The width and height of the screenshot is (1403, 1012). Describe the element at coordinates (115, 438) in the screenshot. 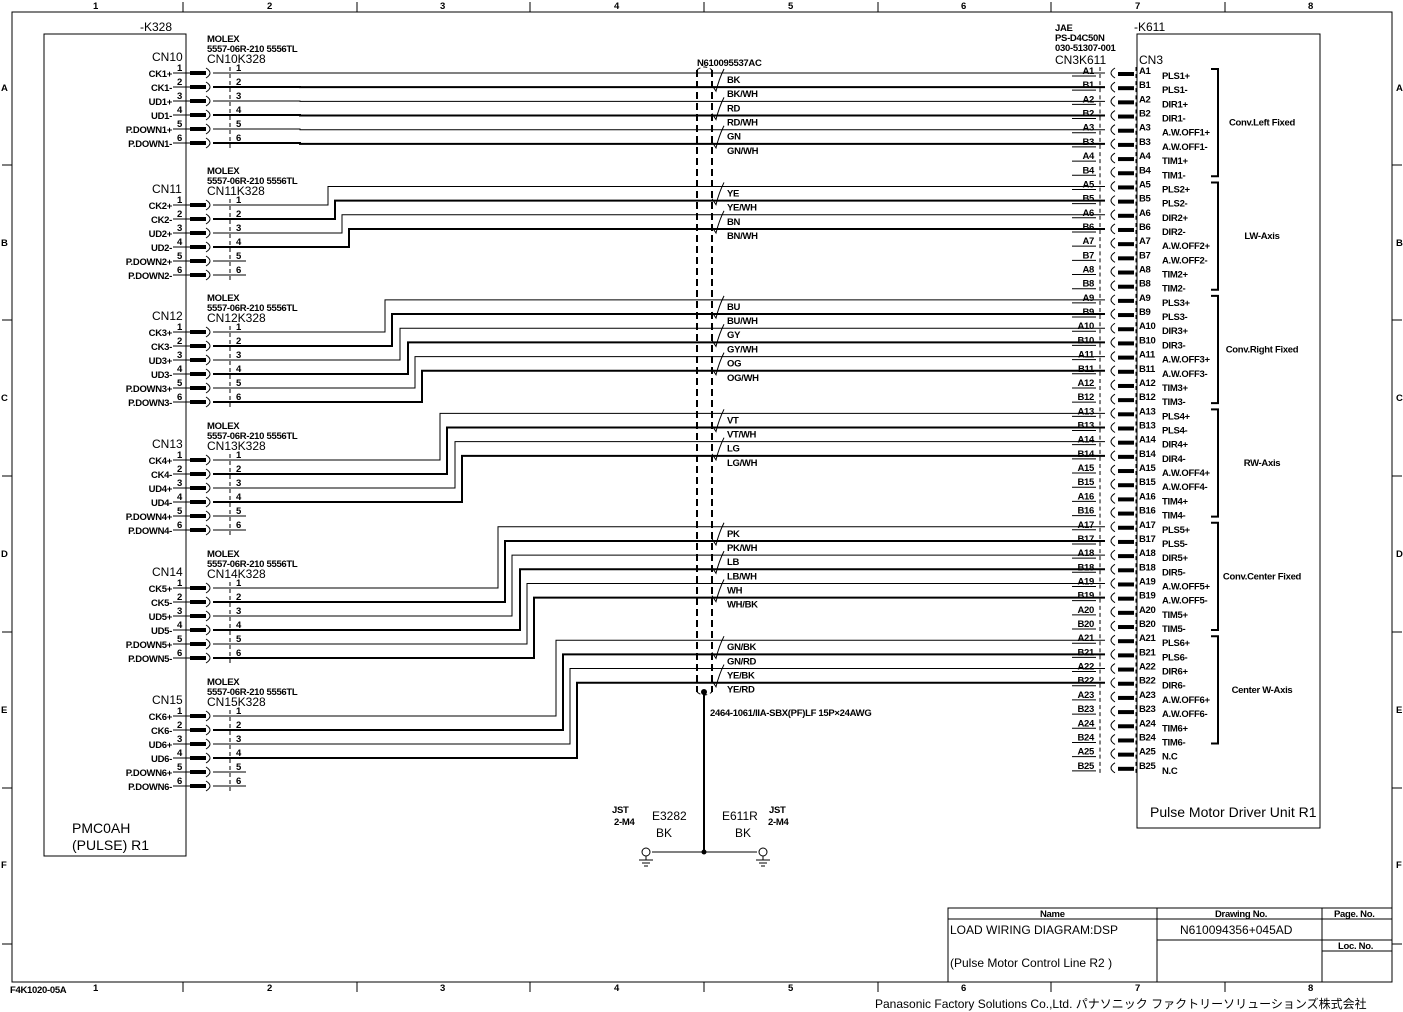

I see `left-unit-k328: -K328 PMC0AH (PULSE) R1` at that location.